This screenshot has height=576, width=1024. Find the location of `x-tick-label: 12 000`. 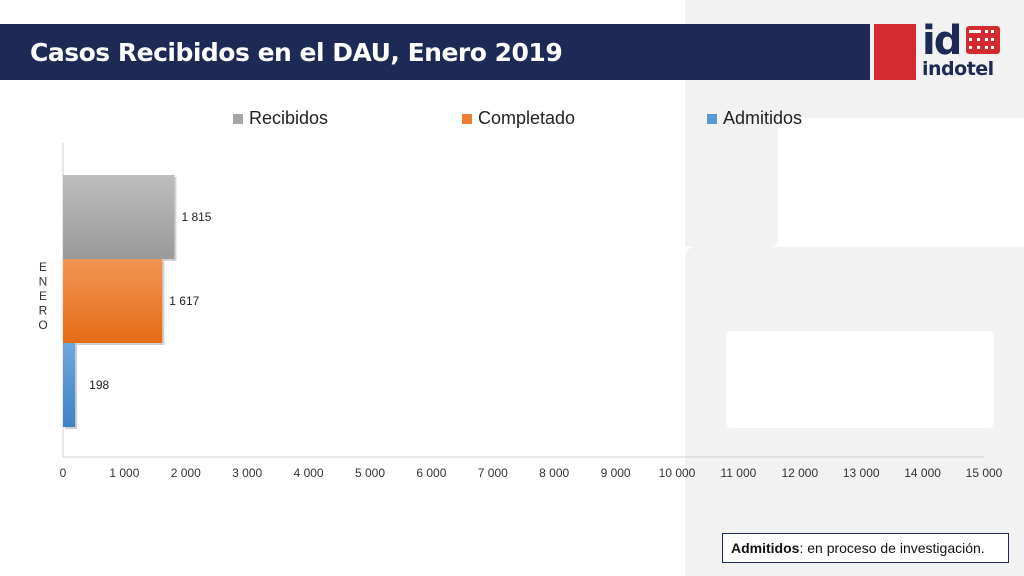

x-tick-label: 12 000 is located at coordinates (799, 473).